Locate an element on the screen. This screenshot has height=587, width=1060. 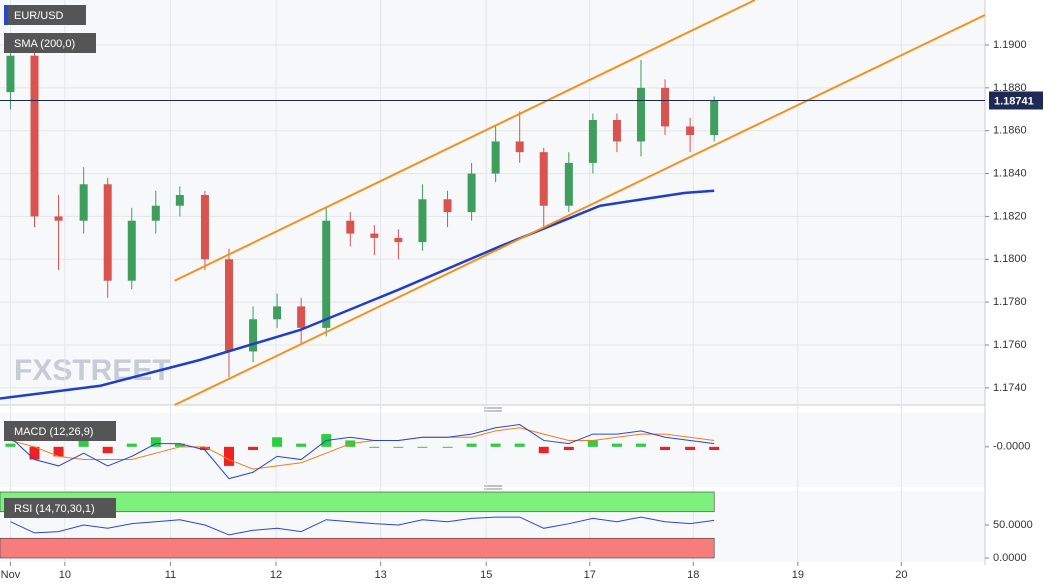
rsi-title: RSI (14,70,30,1) is located at coordinates (54, 509).